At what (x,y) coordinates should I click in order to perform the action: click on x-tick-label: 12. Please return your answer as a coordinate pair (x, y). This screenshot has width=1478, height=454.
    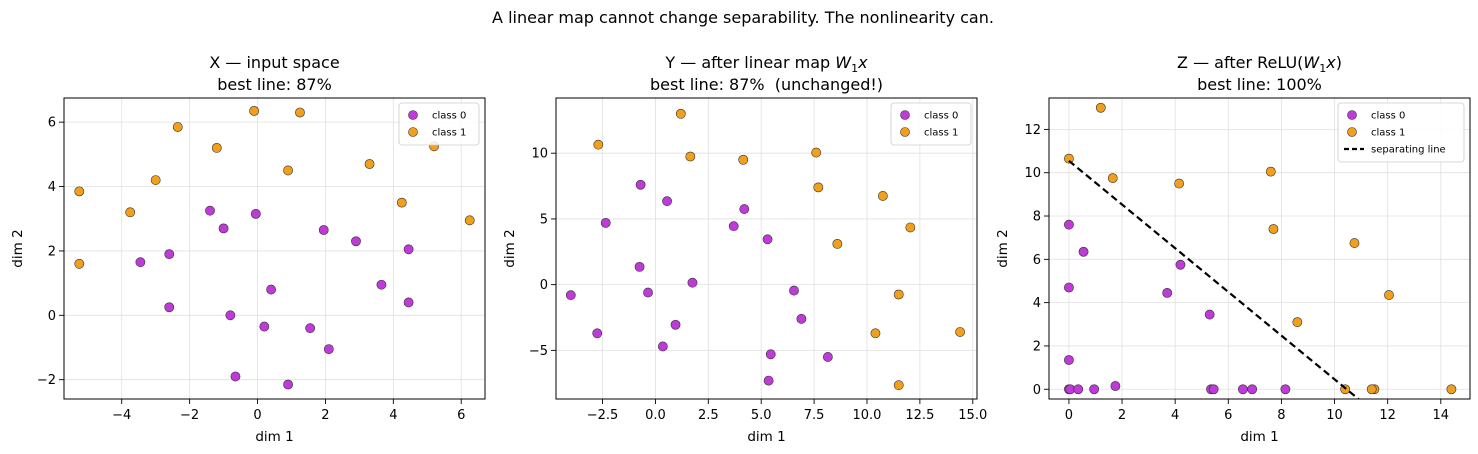
    Looking at the image, I should click on (1387, 415).